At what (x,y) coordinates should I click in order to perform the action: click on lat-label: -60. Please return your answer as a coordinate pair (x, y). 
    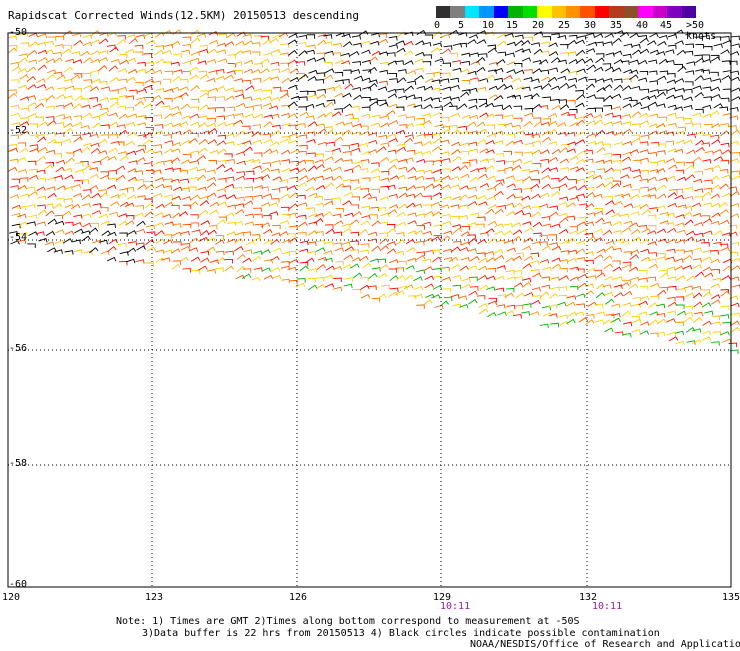
    Looking at the image, I should click on (18, 584).